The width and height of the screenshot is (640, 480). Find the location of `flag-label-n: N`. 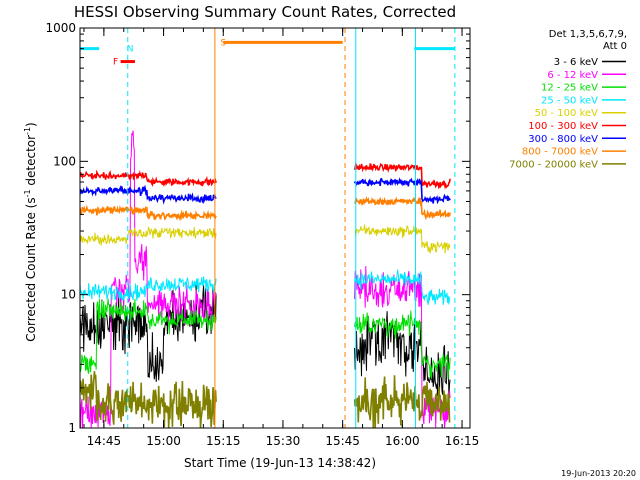

flag-label-n: N is located at coordinates (130, 50).